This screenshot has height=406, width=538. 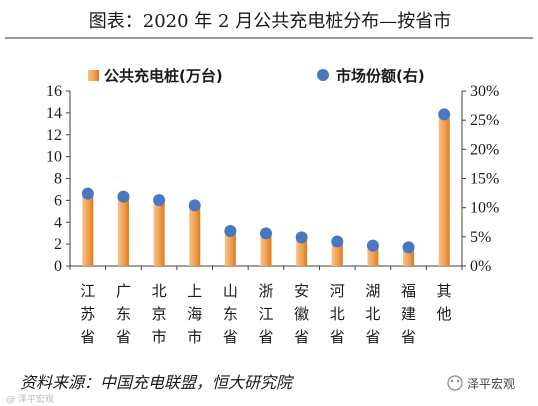 I want to click on category-label: 江苏省, so click(x=87, y=314).